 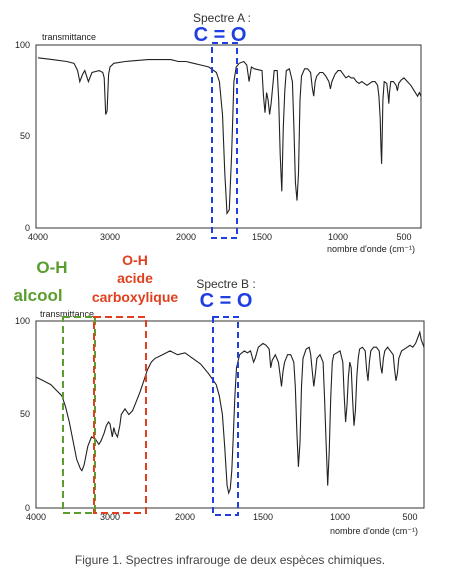 I want to click on spectrum-b-x-tick-3000: 3000, so click(x=110, y=517).